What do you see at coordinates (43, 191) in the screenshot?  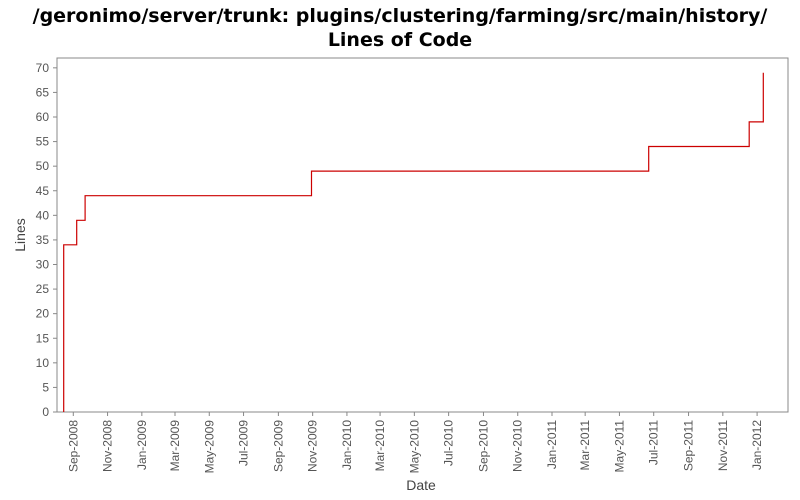 I see `y-tick-label: 45` at bounding box center [43, 191].